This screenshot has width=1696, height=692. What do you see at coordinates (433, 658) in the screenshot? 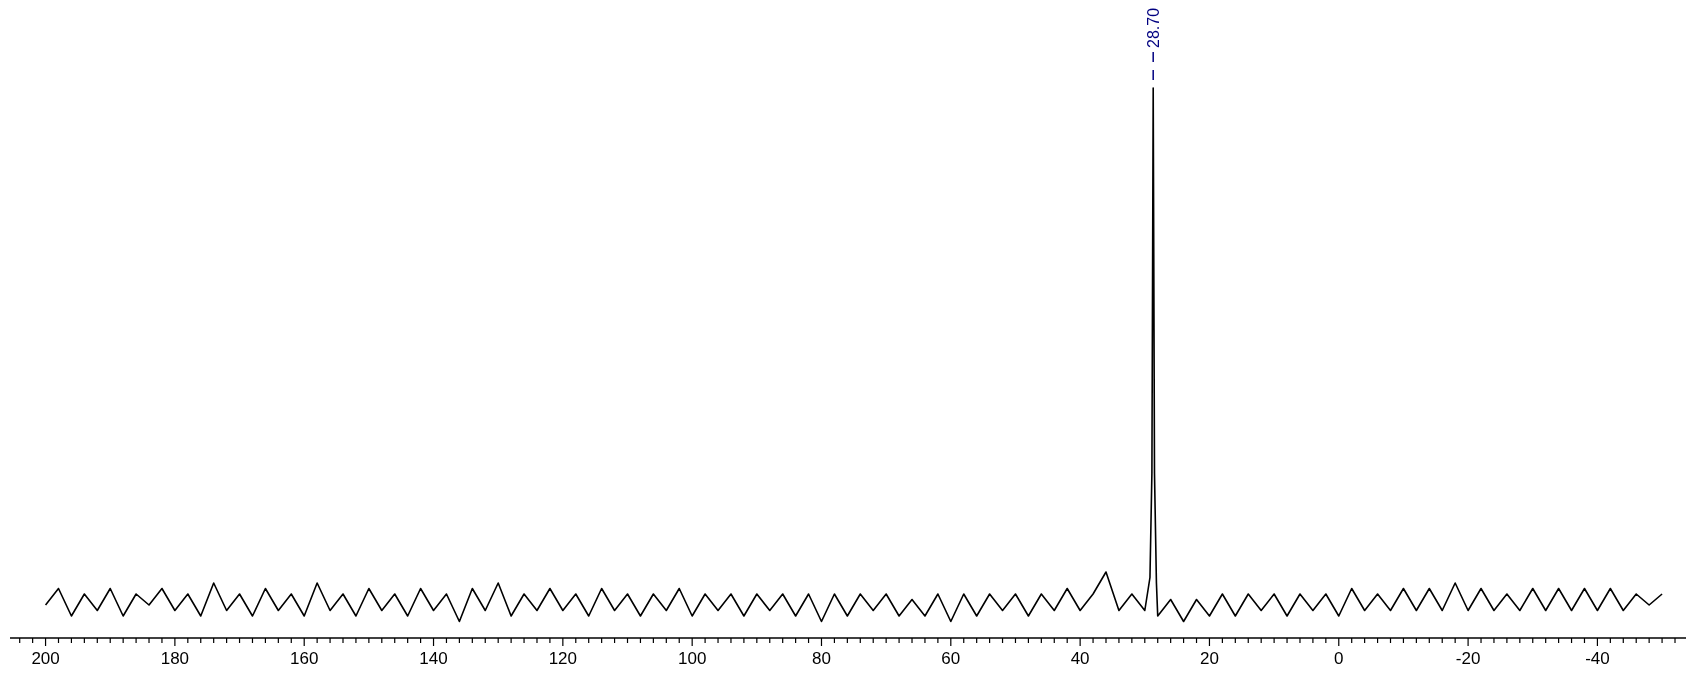
I see `x-tick-label: 140` at bounding box center [433, 658].